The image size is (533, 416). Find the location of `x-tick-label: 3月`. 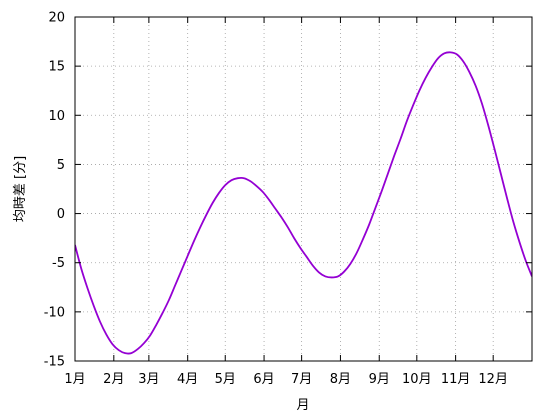

x-tick-label: 3月 is located at coordinates (148, 379).